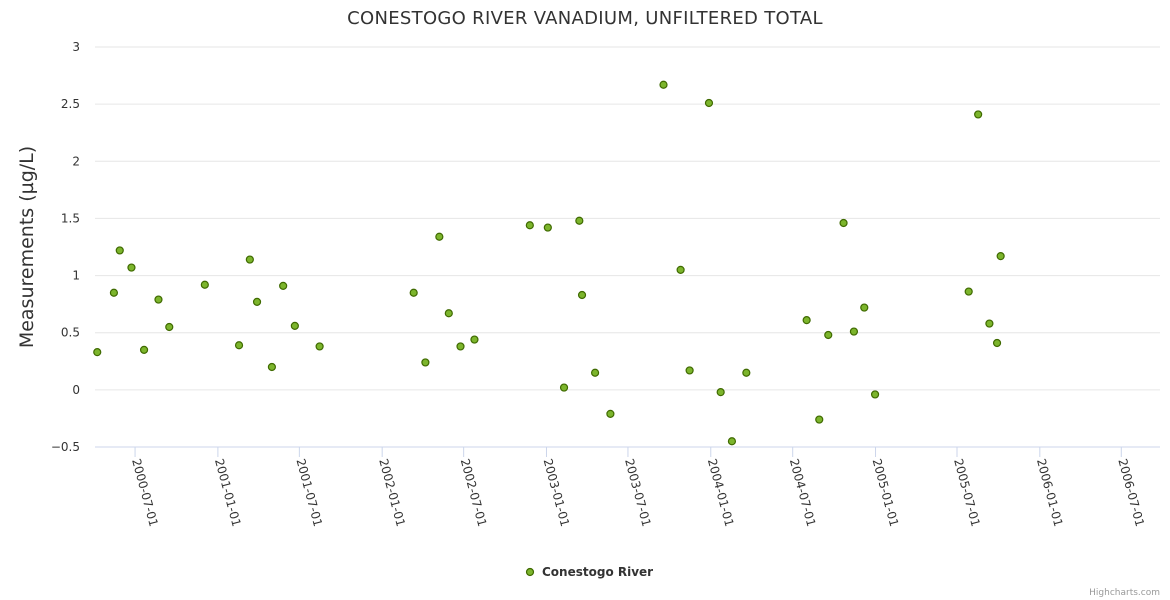 The height and width of the screenshot is (600, 1170). I want to click on y-tick-label: 1.5, so click(70, 218).